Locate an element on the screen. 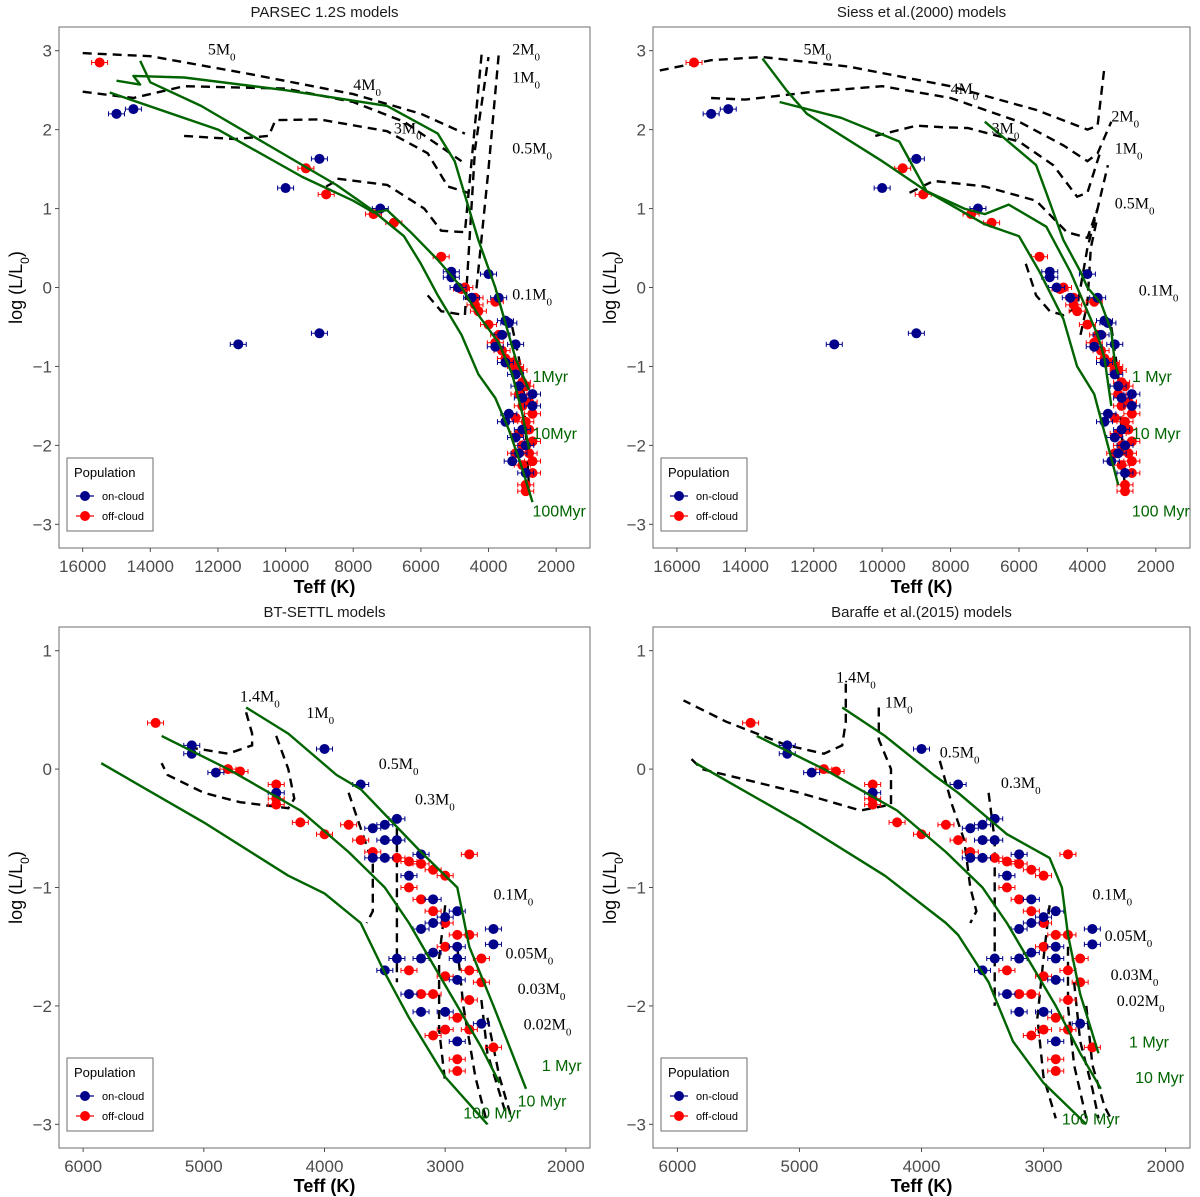 Image resolution: width=1200 pixels, height=1197 pixels. mass-track-0.1M0 is located at coordinates (442, 994).